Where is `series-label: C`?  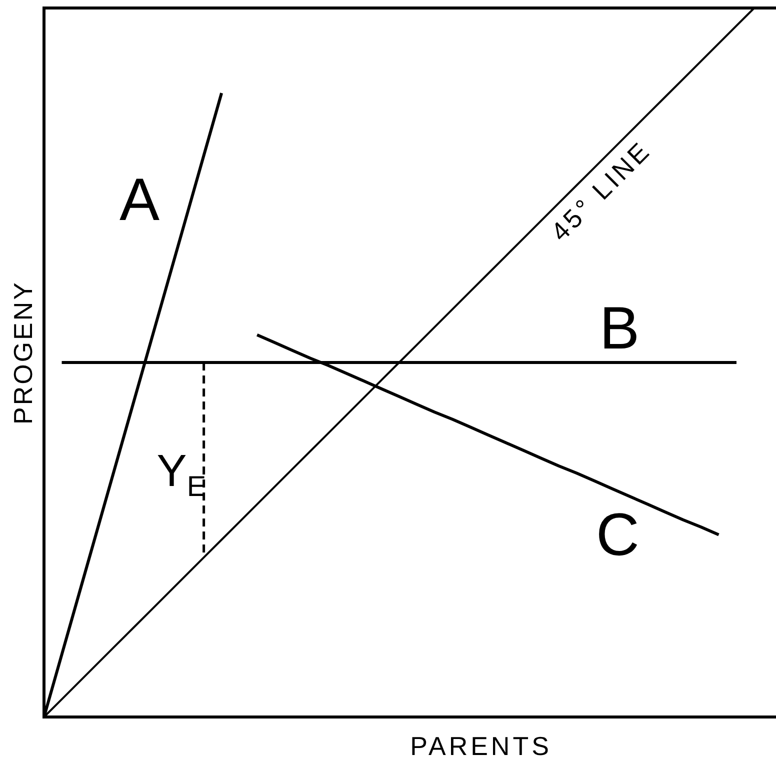 series-label: C is located at coordinates (618, 534).